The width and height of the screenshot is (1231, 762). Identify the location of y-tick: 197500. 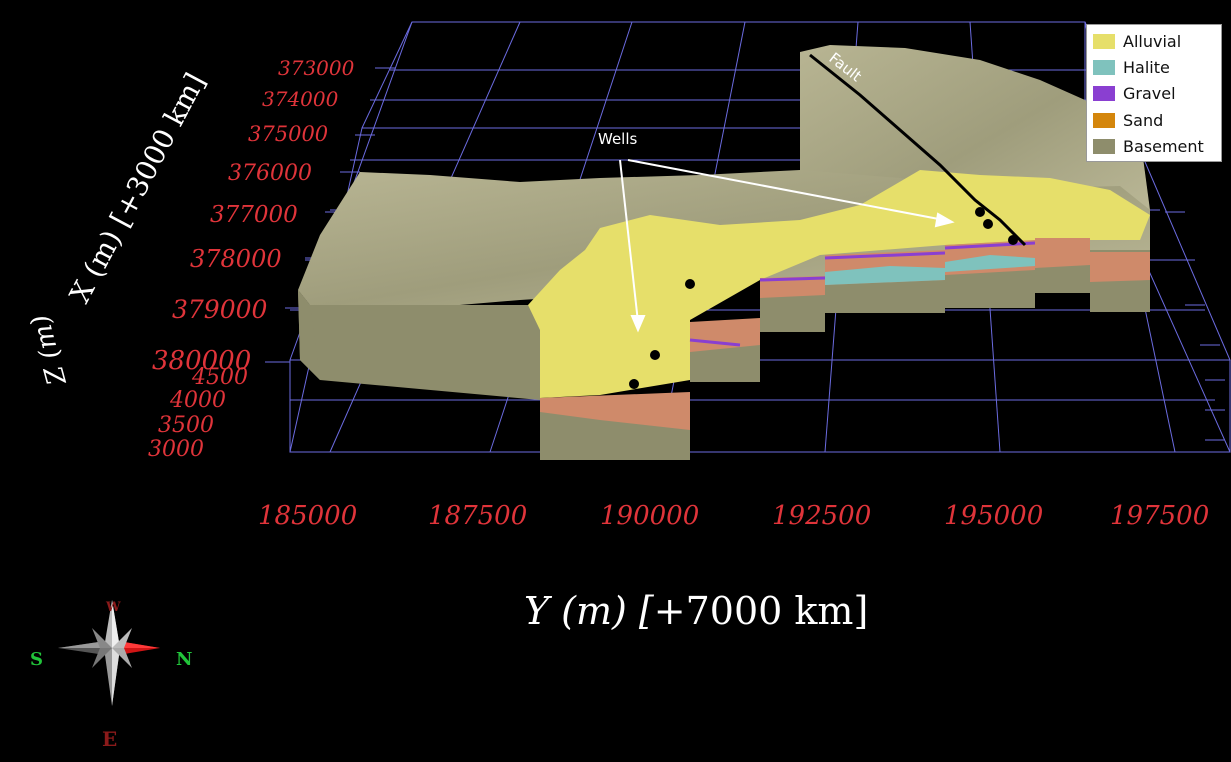
(1159, 516).